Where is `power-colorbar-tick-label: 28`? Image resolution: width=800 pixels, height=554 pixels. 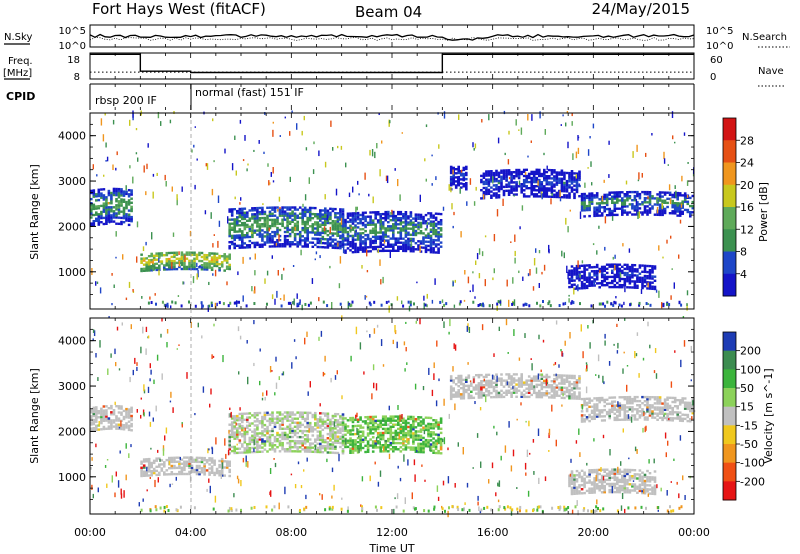
power-colorbar-tick-label: 28 is located at coordinates (747, 140).